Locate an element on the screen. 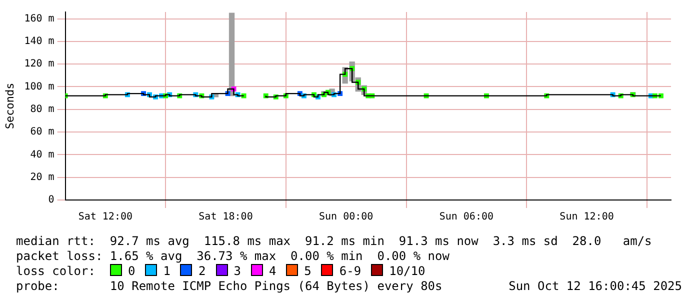 The width and height of the screenshot is (697, 297). y-tick-label: 140 m is located at coordinates (39, 42).